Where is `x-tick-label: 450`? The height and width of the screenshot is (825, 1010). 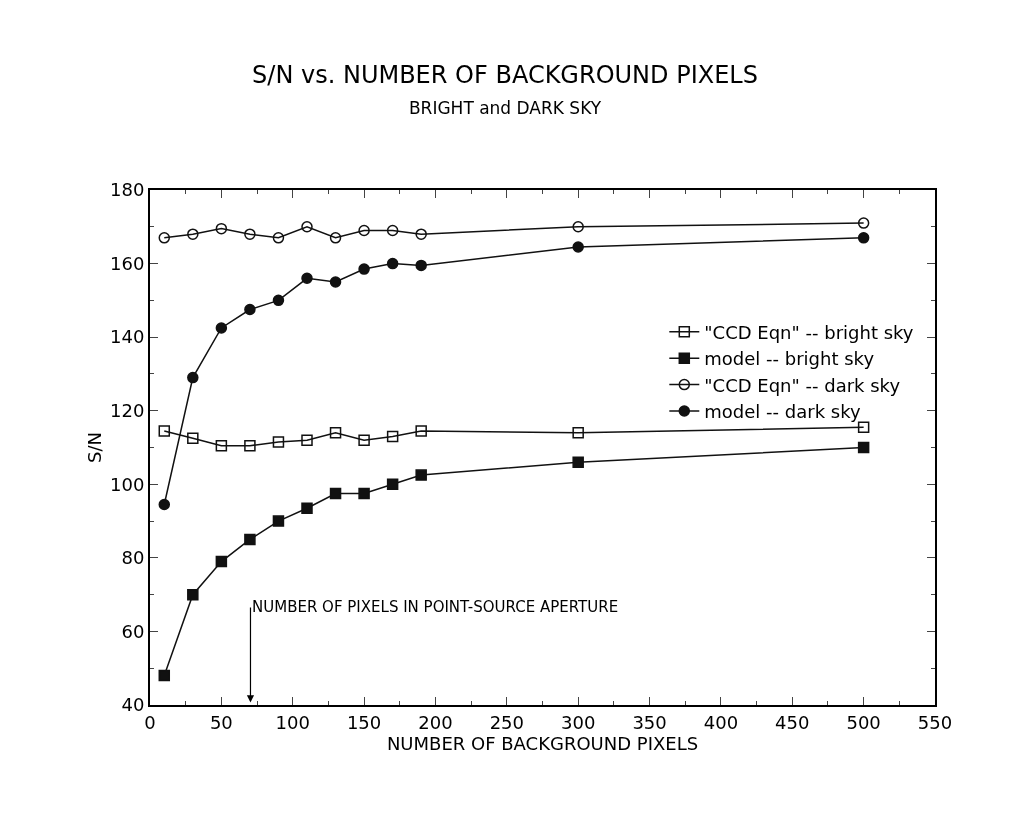
x-tick-label: 450 is located at coordinates (792, 722).